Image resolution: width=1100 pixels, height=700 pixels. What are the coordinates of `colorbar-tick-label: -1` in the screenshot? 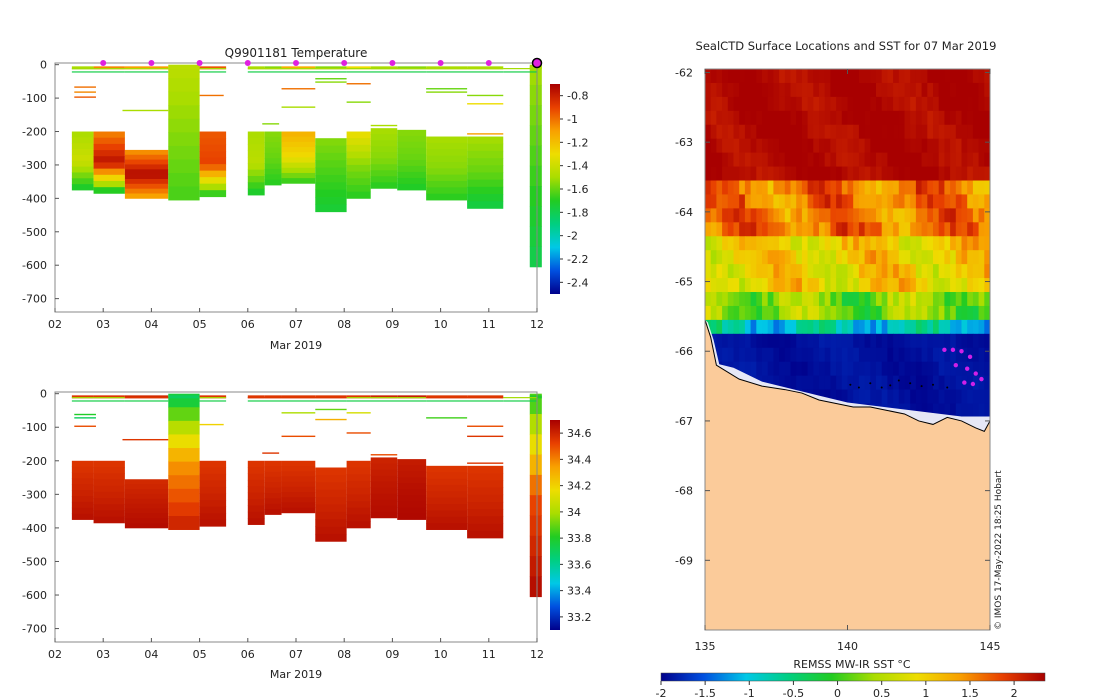 It's located at (572, 119).